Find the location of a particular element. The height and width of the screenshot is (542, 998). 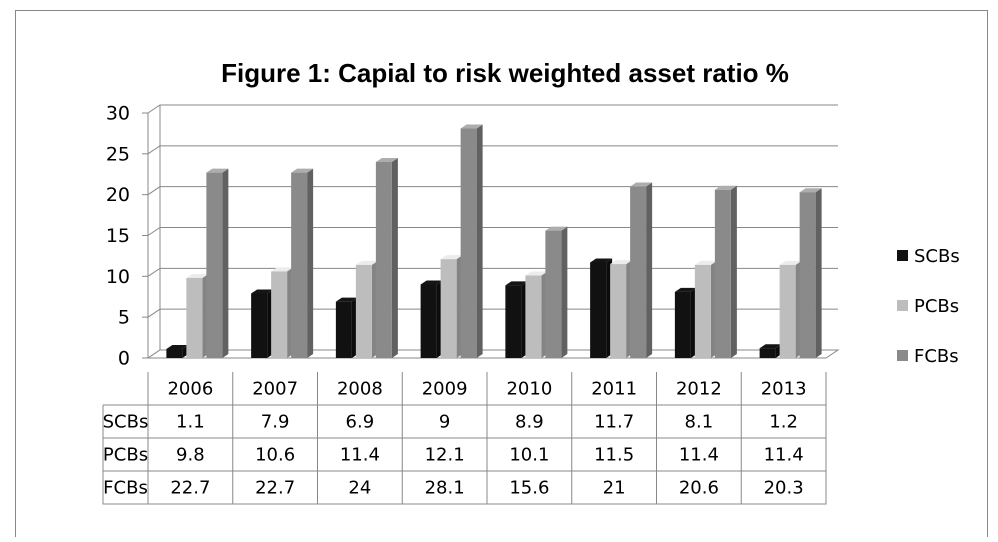

table-row-label: FCBs is located at coordinates (125, 488).